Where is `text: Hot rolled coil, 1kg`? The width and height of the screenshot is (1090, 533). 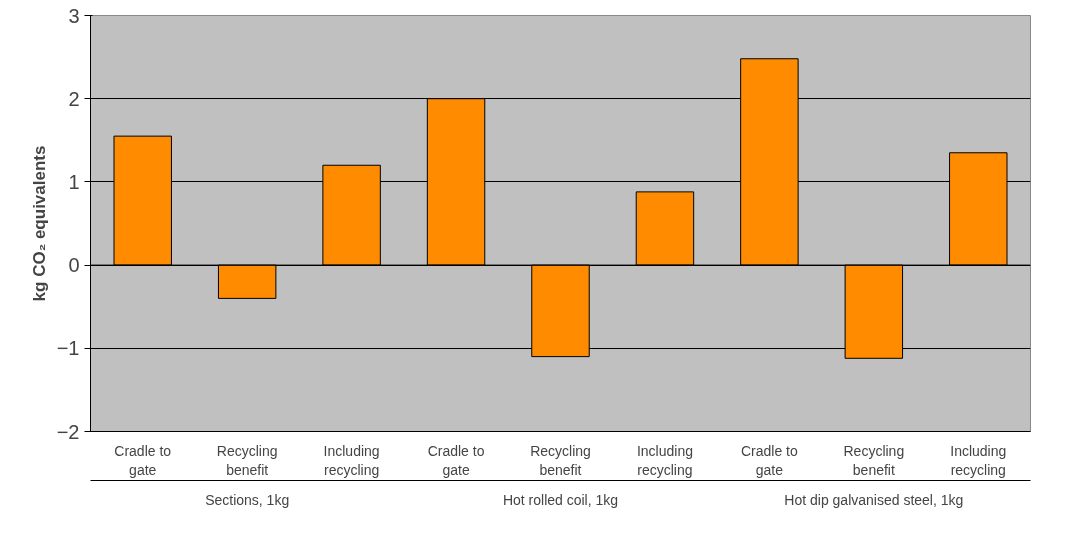
text: Hot rolled coil, 1kg is located at coordinates (560, 499).